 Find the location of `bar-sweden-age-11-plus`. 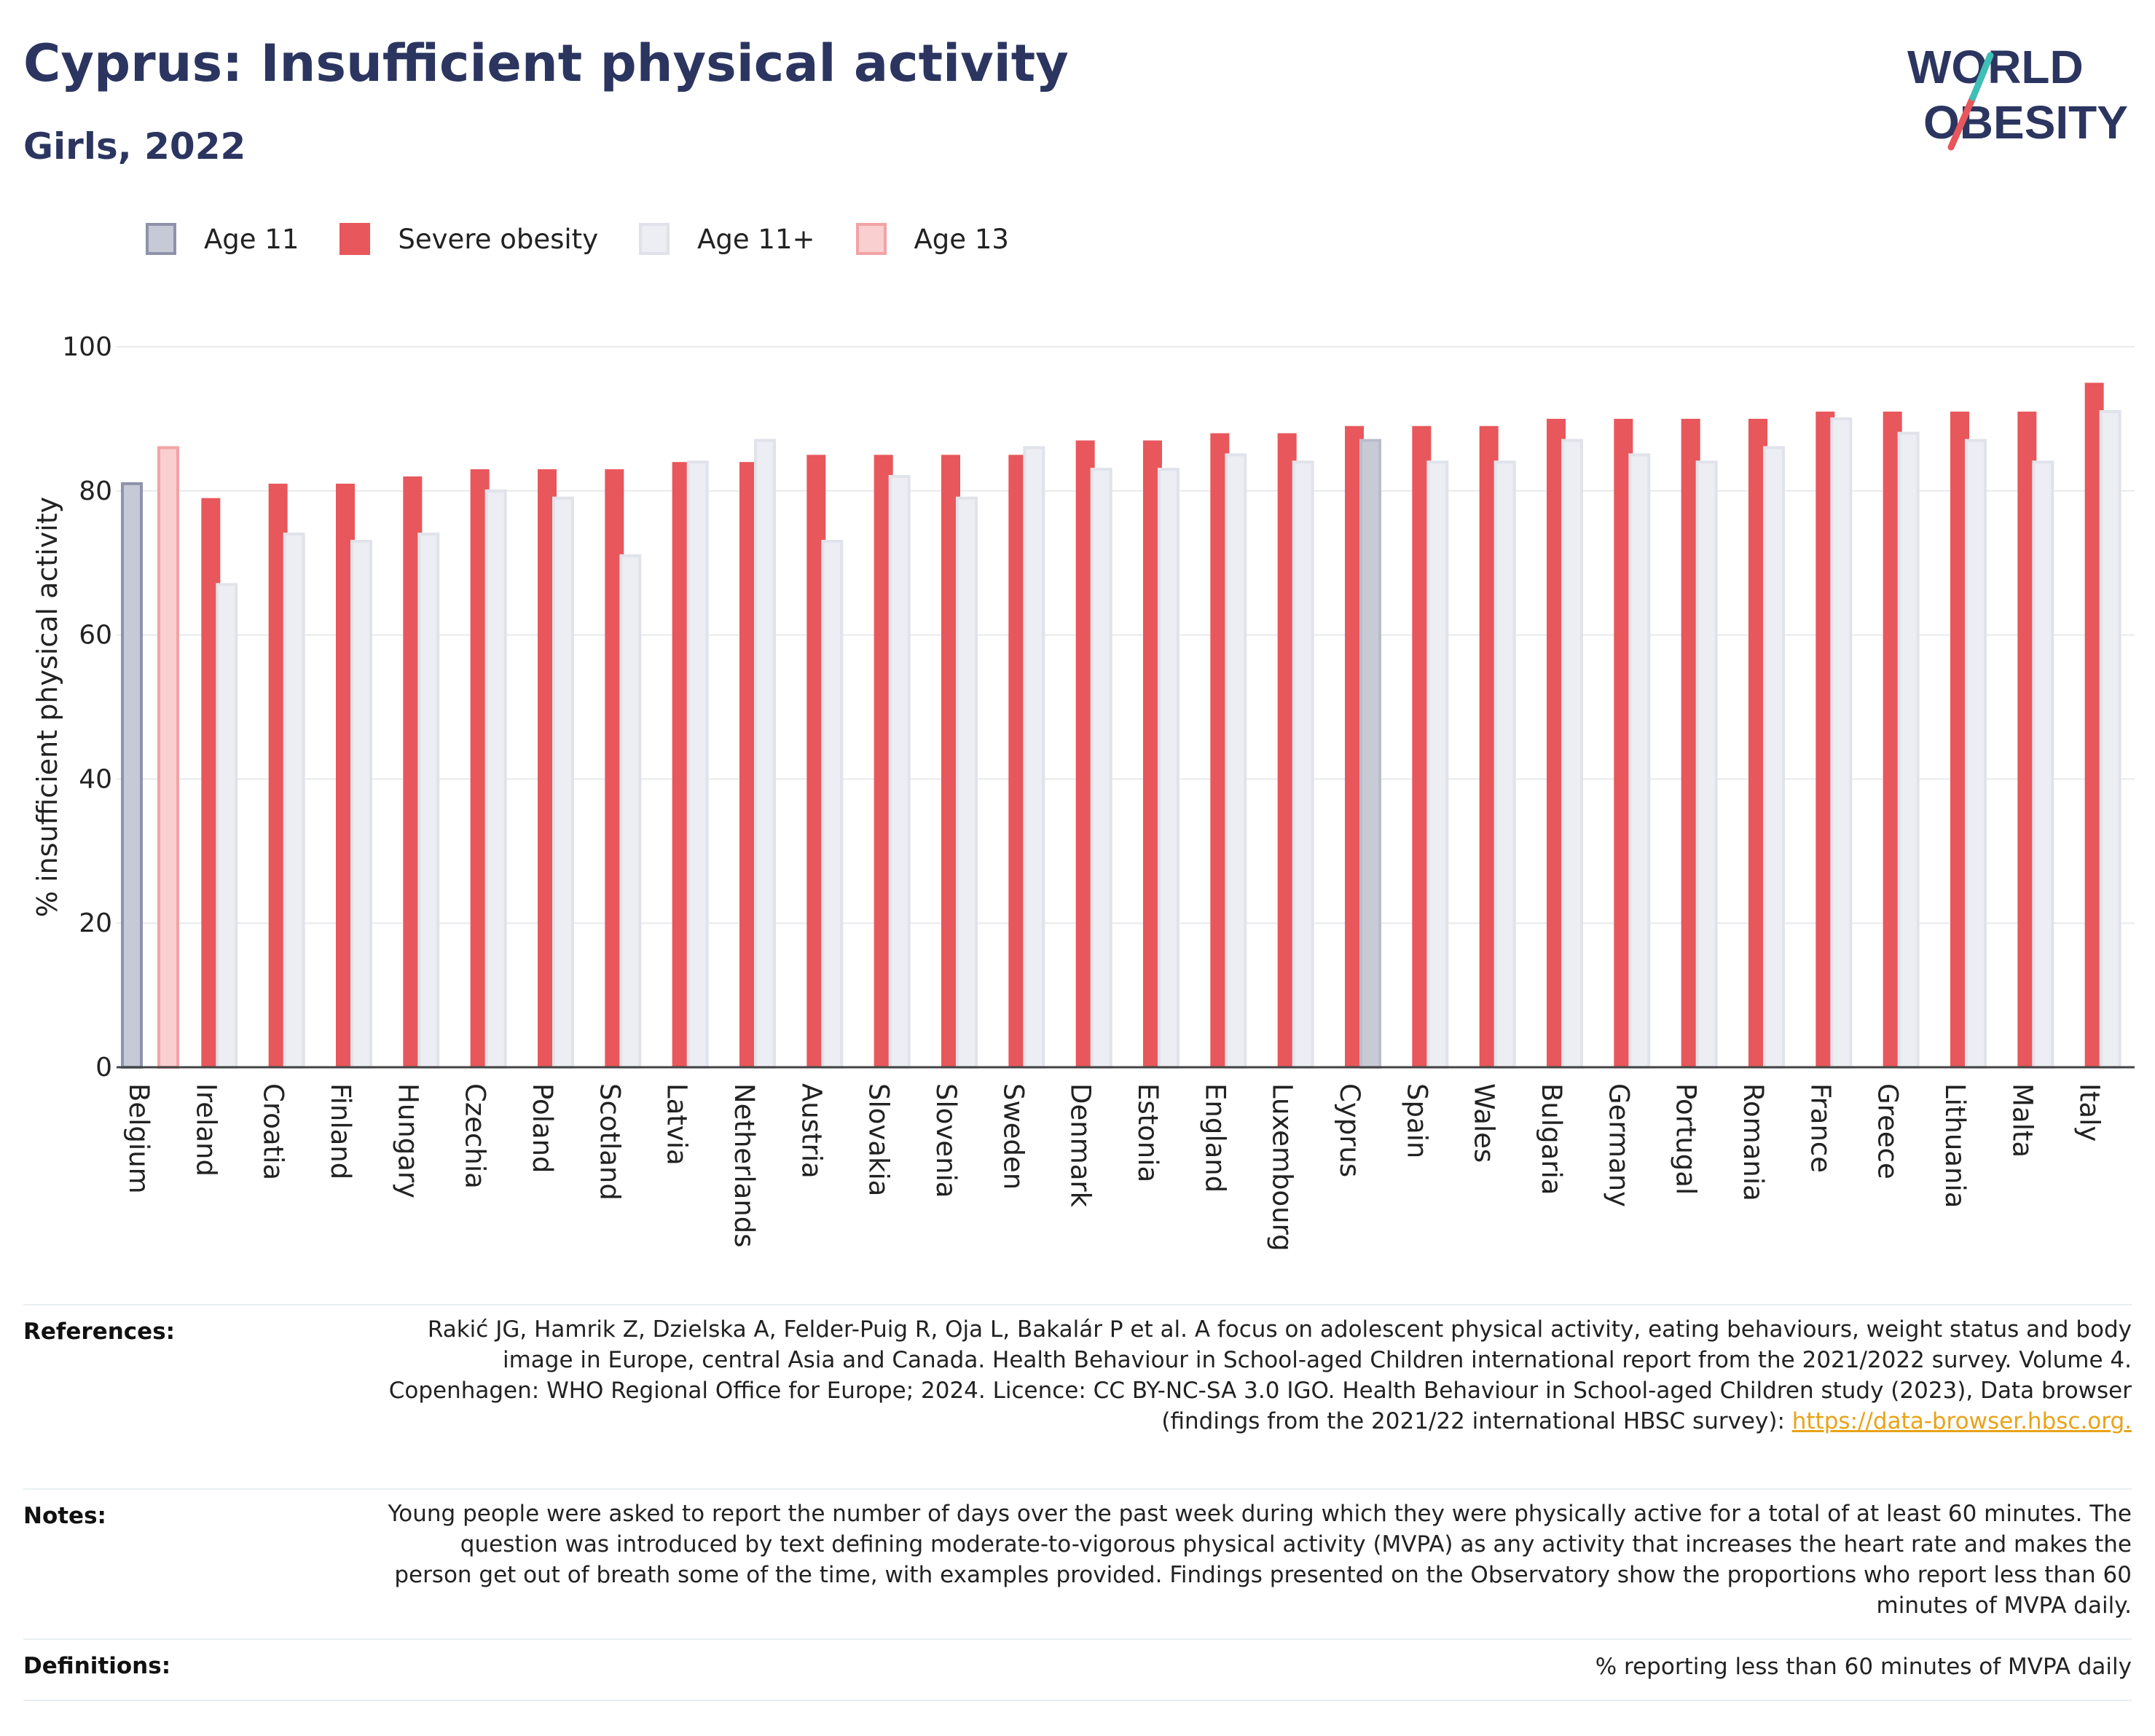

bar-sweden-age-11-plus is located at coordinates (1034, 757).